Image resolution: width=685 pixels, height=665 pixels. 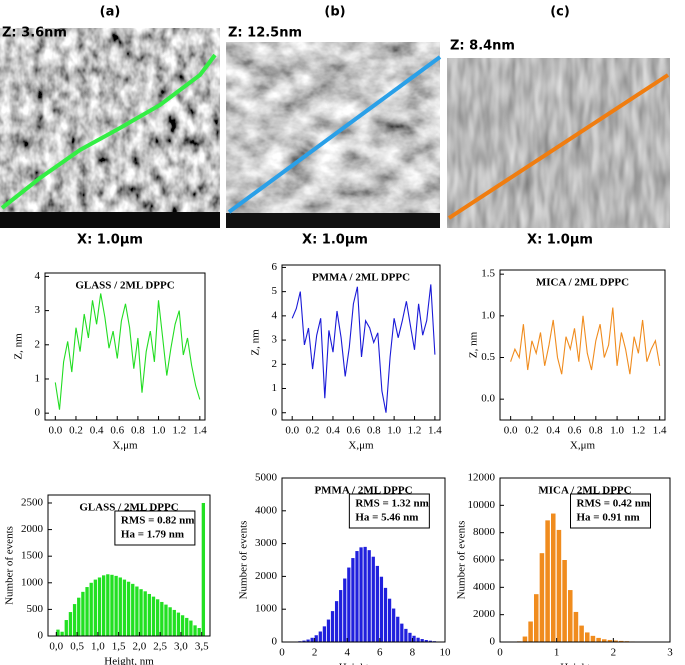 What do you see at coordinates (596, 431) in the screenshot?
I see `x-tick-label: 0.8` at bounding box center [596, 431].